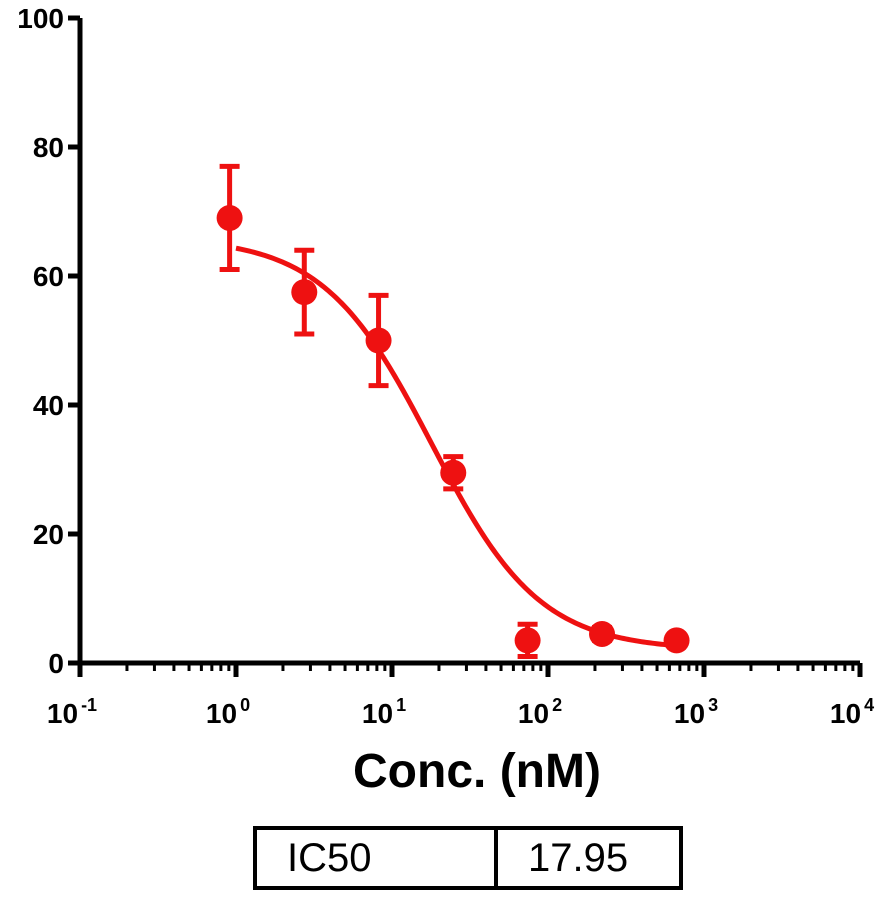  Describe the element at coordinates (40, 18) in the screenshot. I see `y-tick-label: 100` at that location.